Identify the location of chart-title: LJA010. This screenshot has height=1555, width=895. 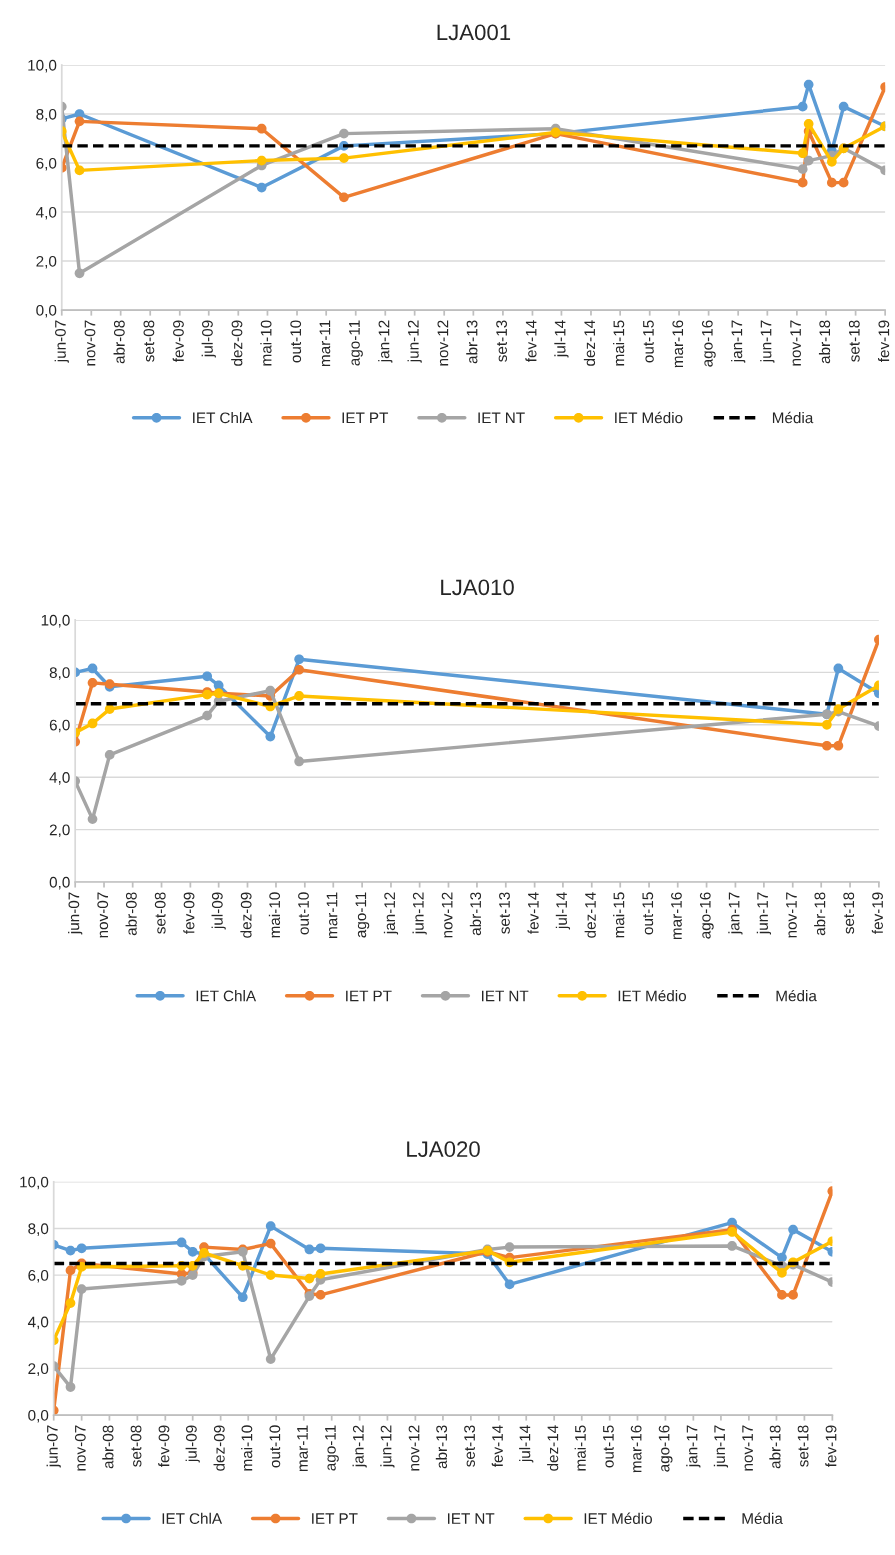
(477, 587).